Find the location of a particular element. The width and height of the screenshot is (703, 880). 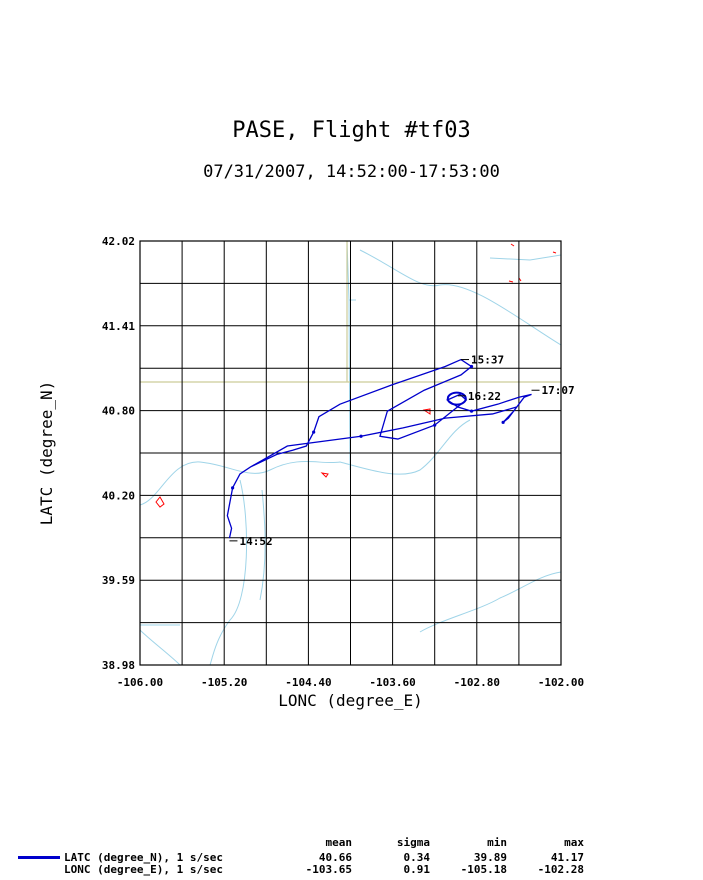

stats-max: 41.17 is located at coordinates (567, 857).